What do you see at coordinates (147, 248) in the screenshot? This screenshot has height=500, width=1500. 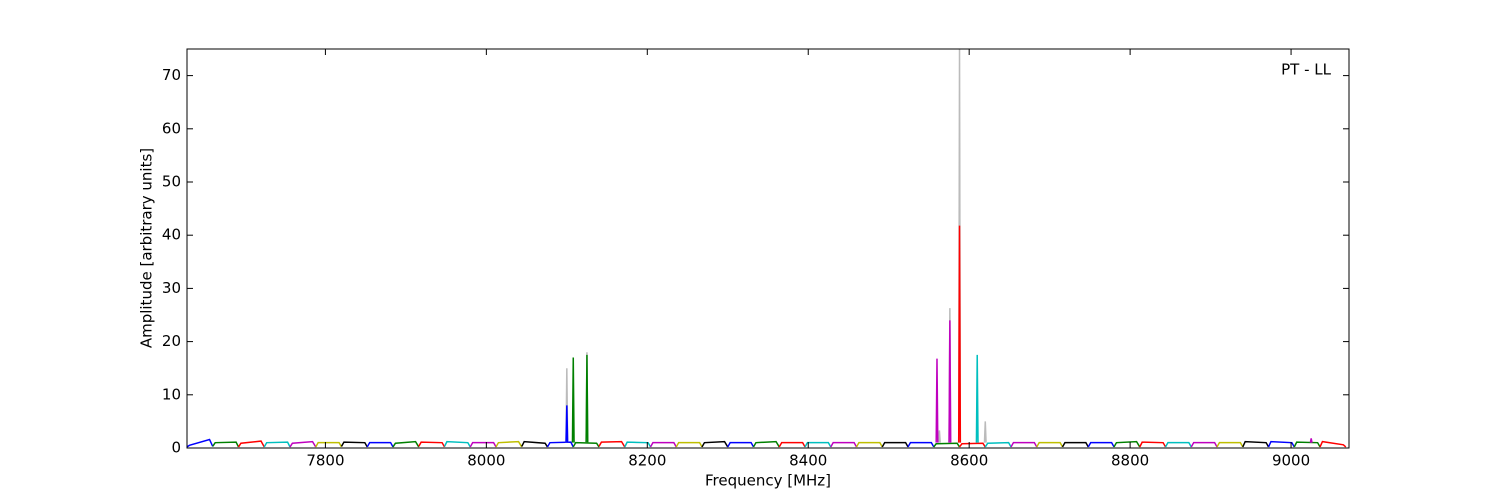 I see `y-axis-label: Amplitude [arbitrary units]` at bounding box center [147, 248].